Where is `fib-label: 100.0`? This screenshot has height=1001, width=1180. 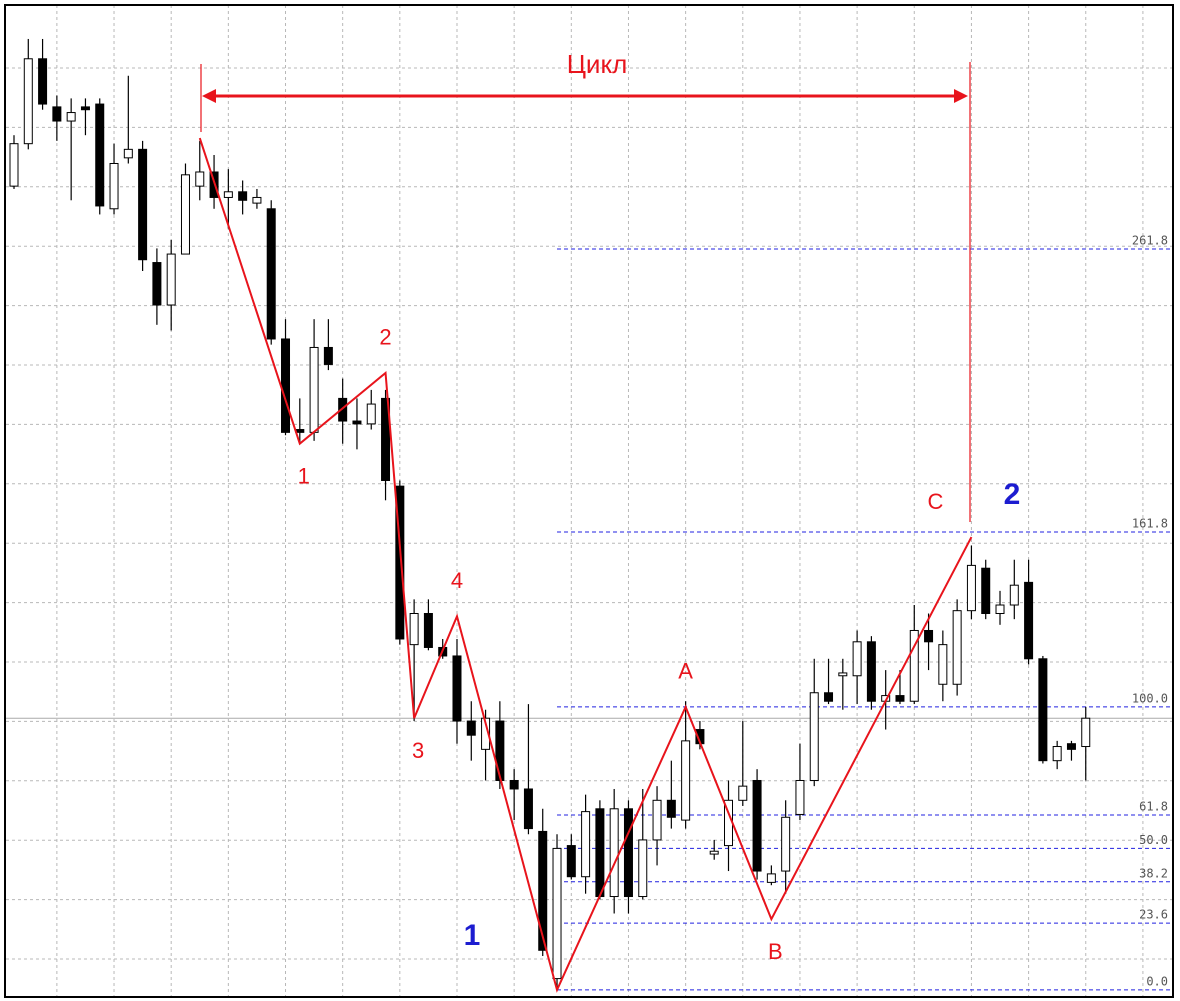
fib-label: 100.0 is located at coordinates (1150, 698).